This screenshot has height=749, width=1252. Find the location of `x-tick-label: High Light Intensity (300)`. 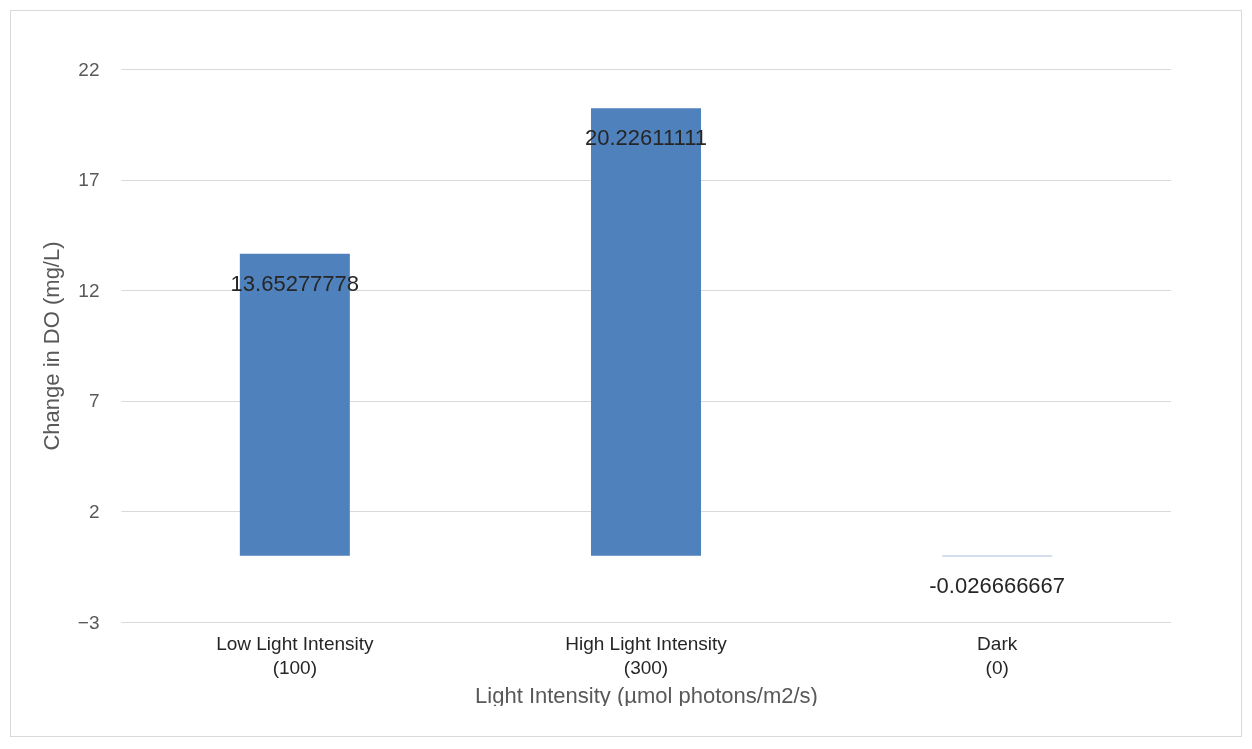

x-tick-label: High Light Intensity (300) is located at coordinates (646, 655).